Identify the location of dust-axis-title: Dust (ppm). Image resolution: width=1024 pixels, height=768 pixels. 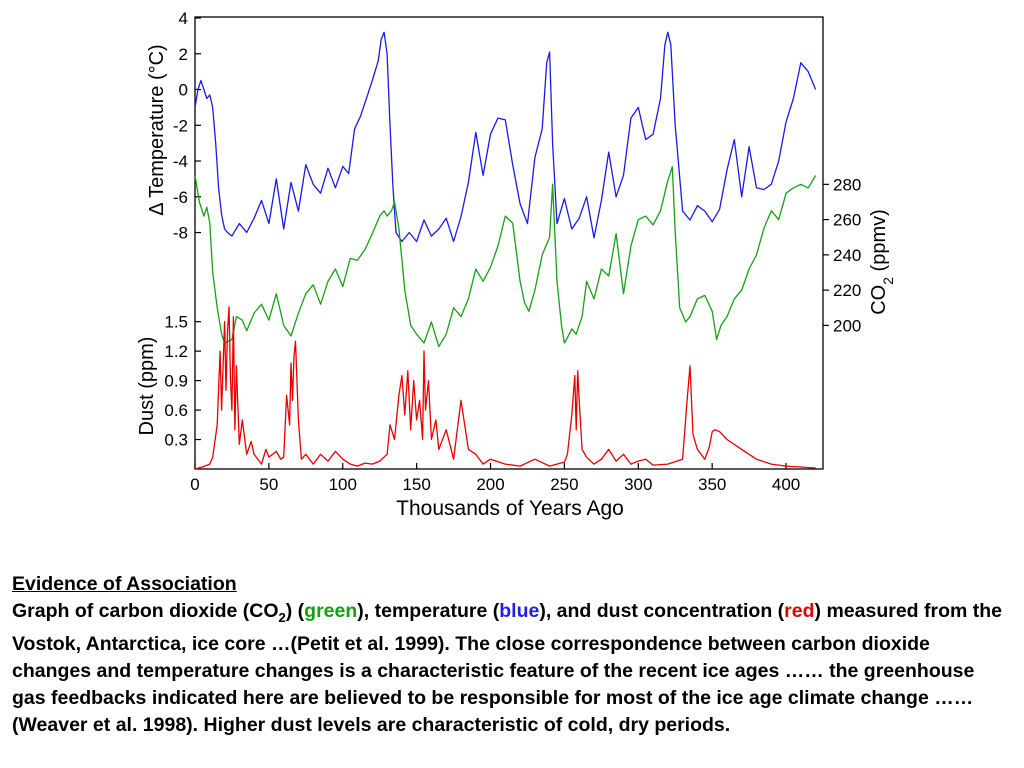
(147, 386).